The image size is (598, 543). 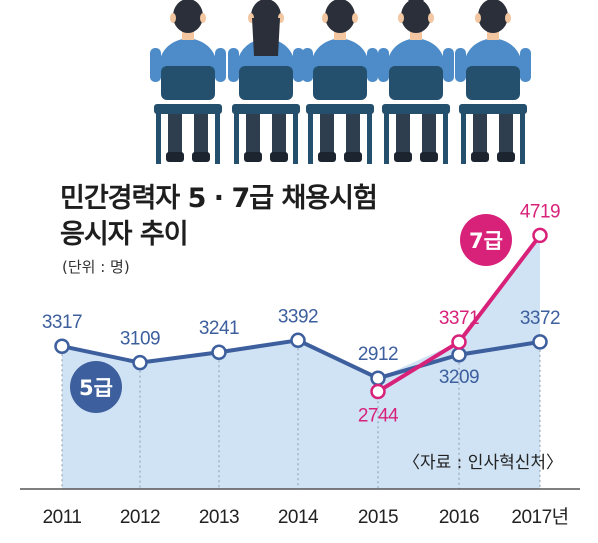 I want to click on legend-badge-grade5: 5급, so click(x=96, y=387).